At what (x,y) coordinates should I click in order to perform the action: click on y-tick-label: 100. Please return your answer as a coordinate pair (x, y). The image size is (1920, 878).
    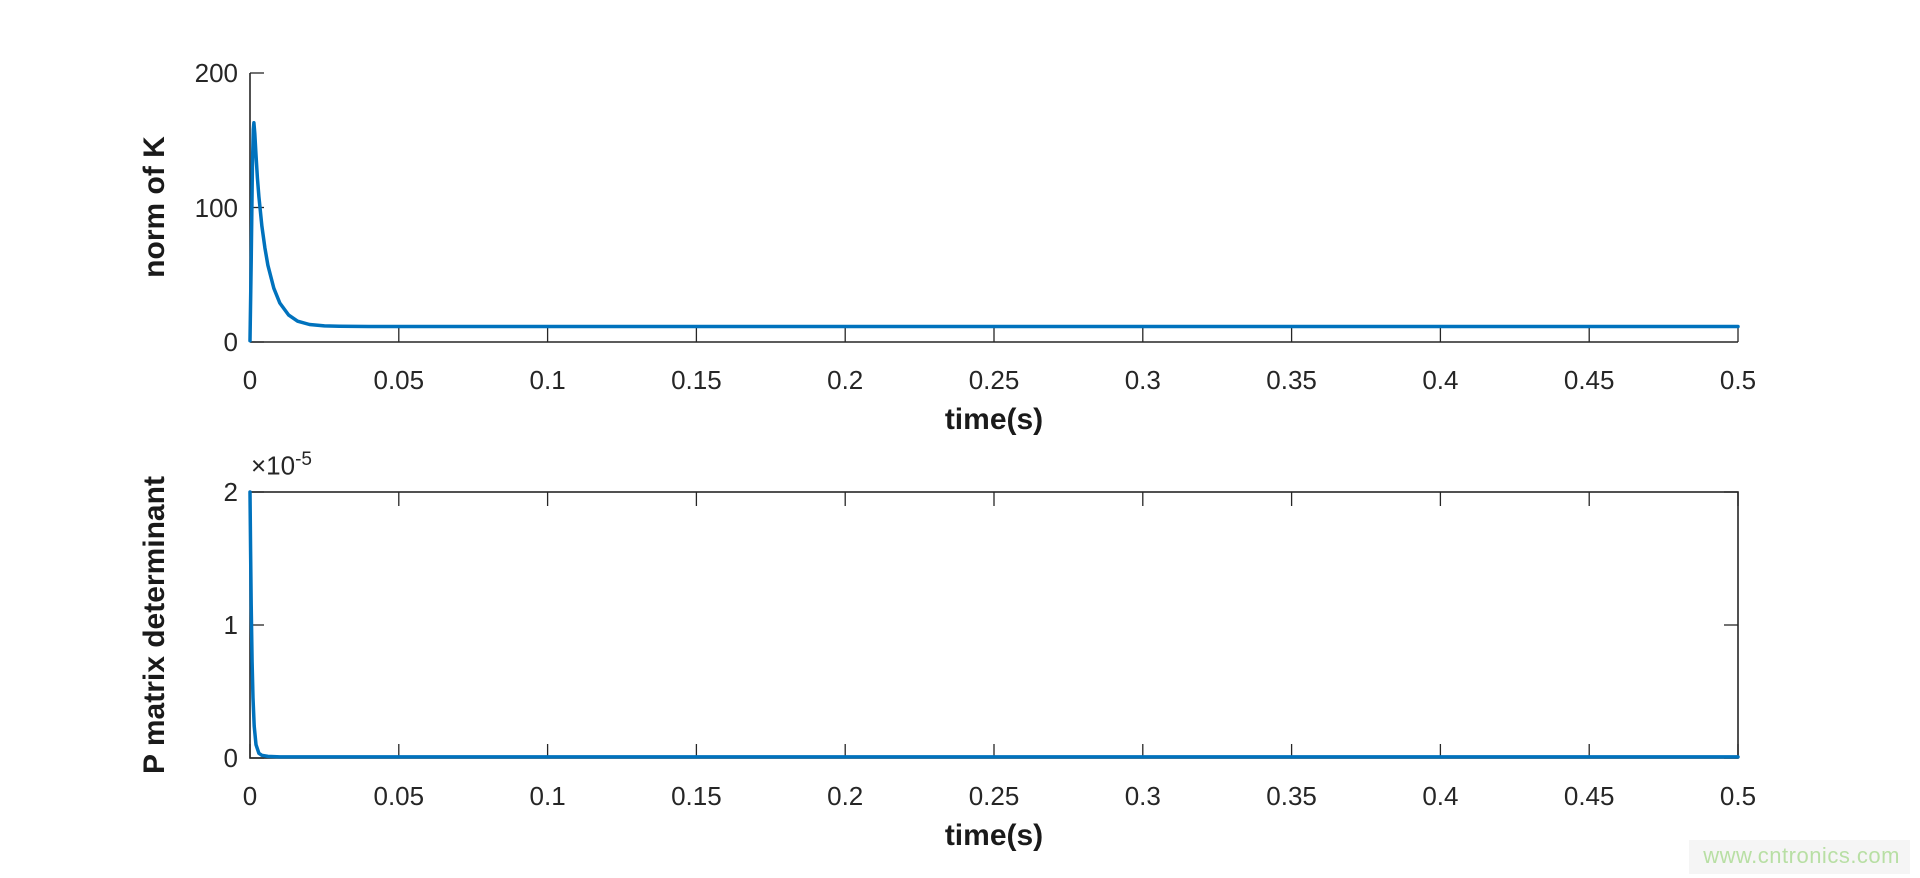
    Looking at the image, I should click on (216, 207).